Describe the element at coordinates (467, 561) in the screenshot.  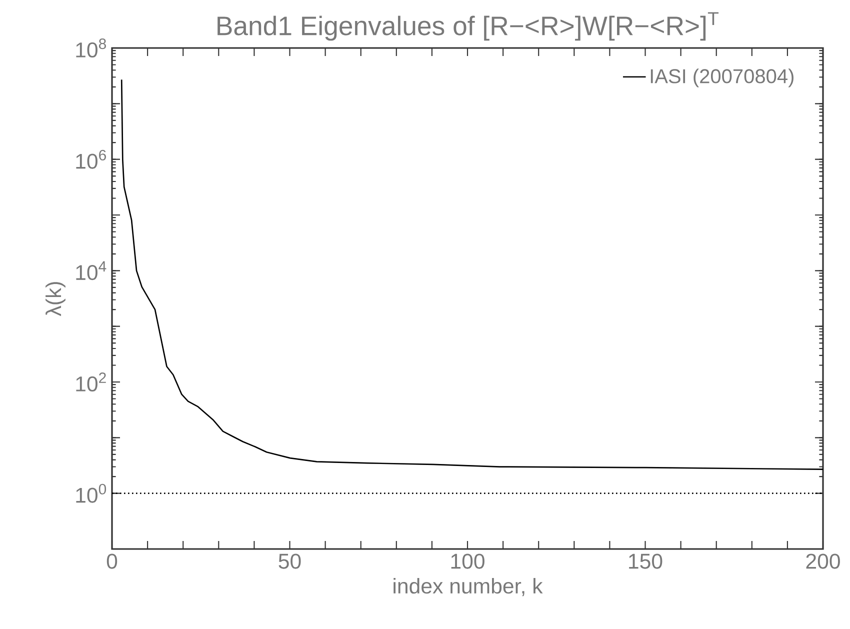
I see `x-tick-label: 100` at that location.